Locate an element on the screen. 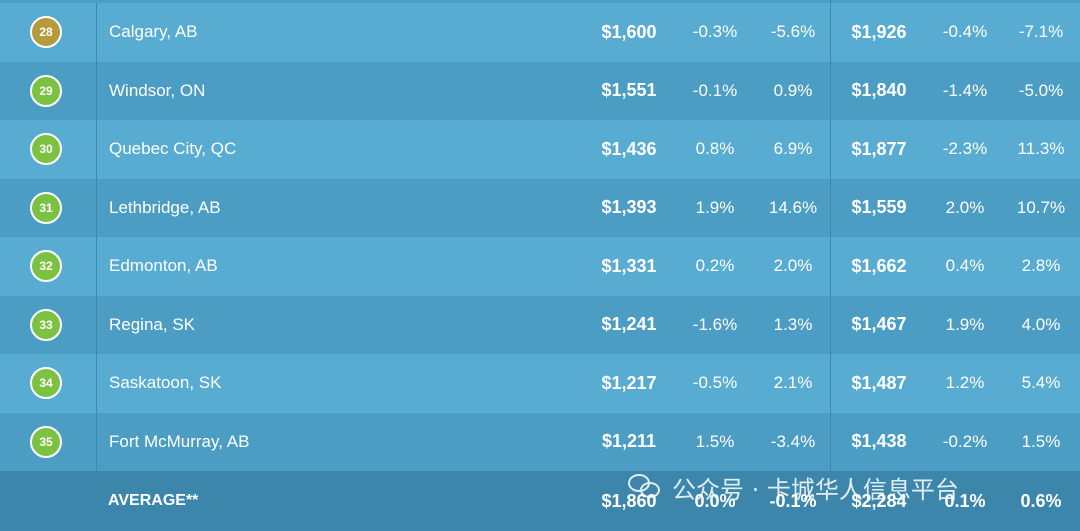 The width and height of the screenshot is (1080, 531). watermark-text: 公众号 · 卡城华人信息平台 is located at coordinates (815, 489).